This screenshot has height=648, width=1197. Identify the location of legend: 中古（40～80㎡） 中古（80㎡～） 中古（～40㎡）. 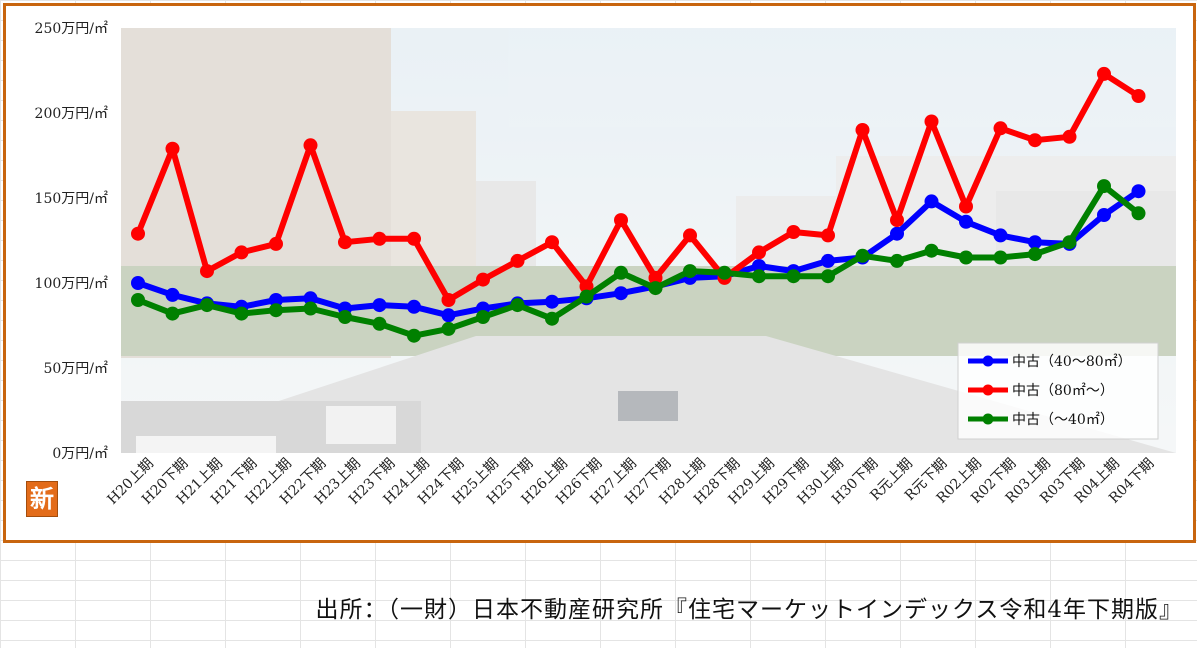
(1058, 391).